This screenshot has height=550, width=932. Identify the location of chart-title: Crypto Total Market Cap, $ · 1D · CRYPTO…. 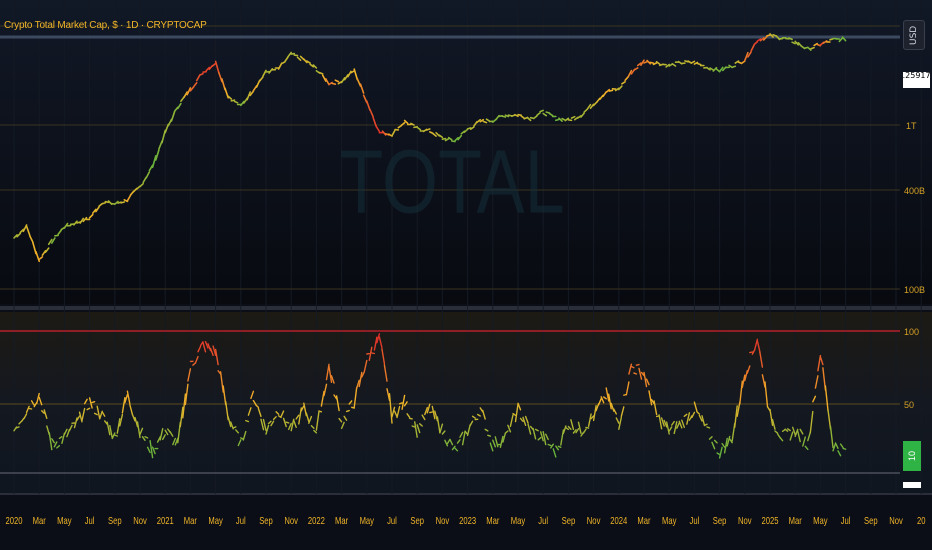
(105, 25).